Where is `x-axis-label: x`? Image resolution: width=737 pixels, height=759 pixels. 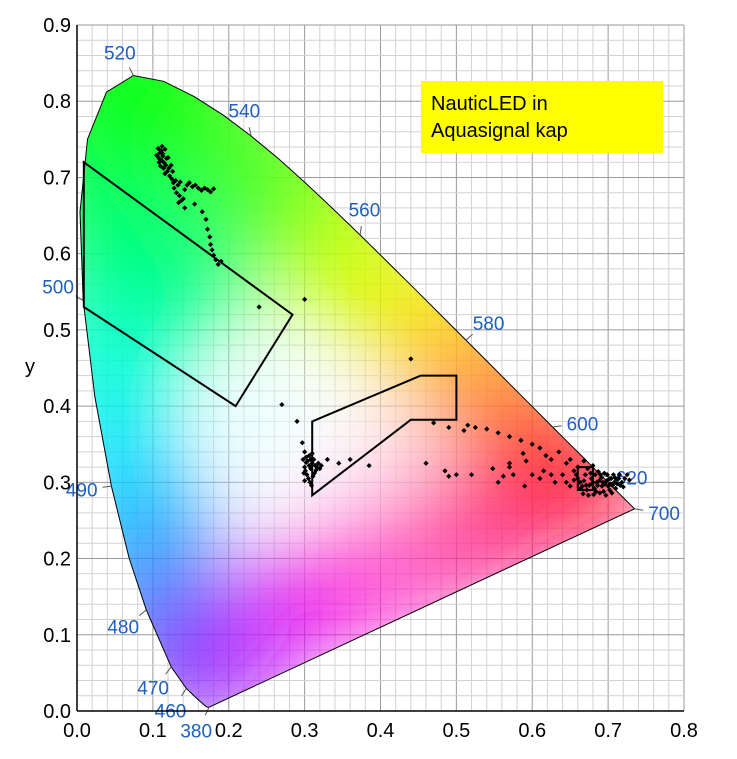 x-axis-label: x is located at coordinates (378, 757).